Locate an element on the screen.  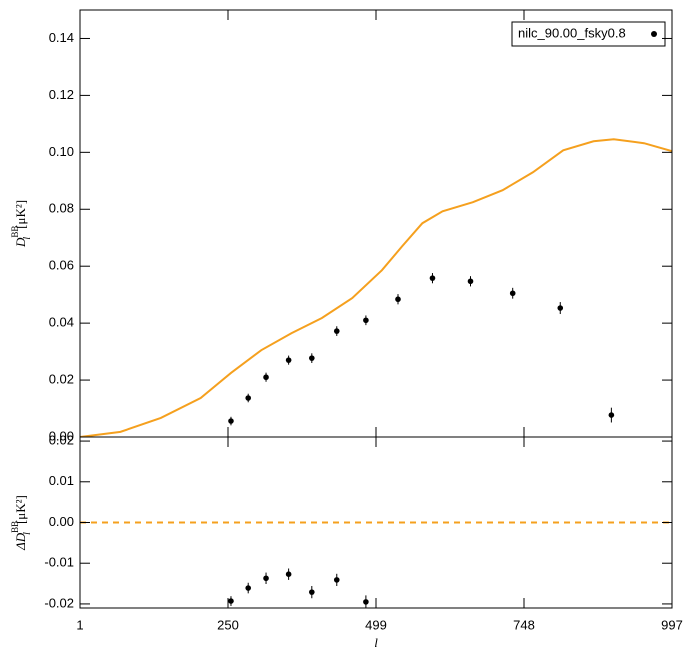
legend-label: nilc_90.00_fsky0.8 is located at coordinates (572, 32).